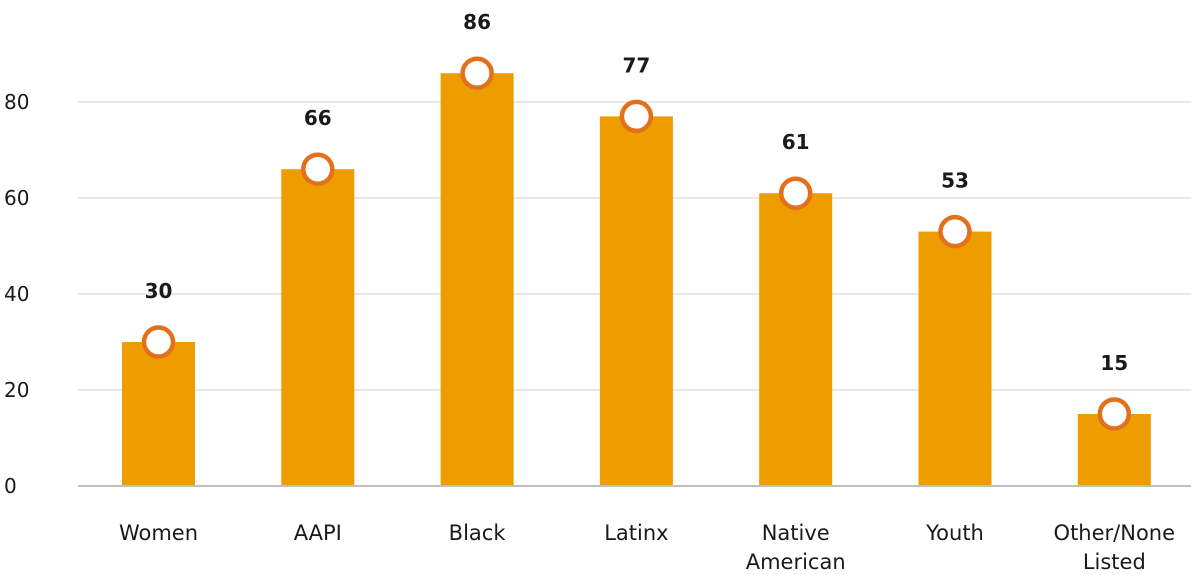  What do you see at coordinates (16, 390) in the screenshot?
I see `y-tick-label: 20` at bounding box center [16, 390].